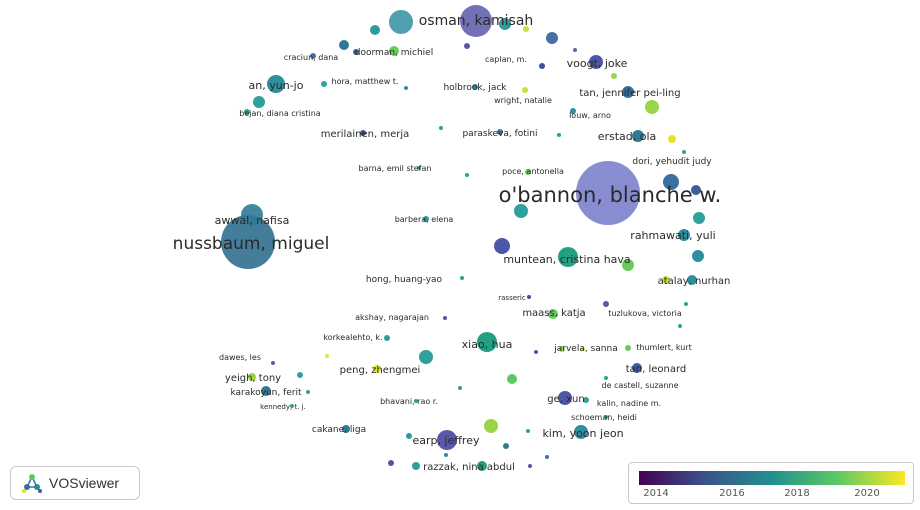  What do you see at coordinates (523, 100) in the screenshot?
I see `label-wright: wright, natalie` at bounding box center [523, 100].